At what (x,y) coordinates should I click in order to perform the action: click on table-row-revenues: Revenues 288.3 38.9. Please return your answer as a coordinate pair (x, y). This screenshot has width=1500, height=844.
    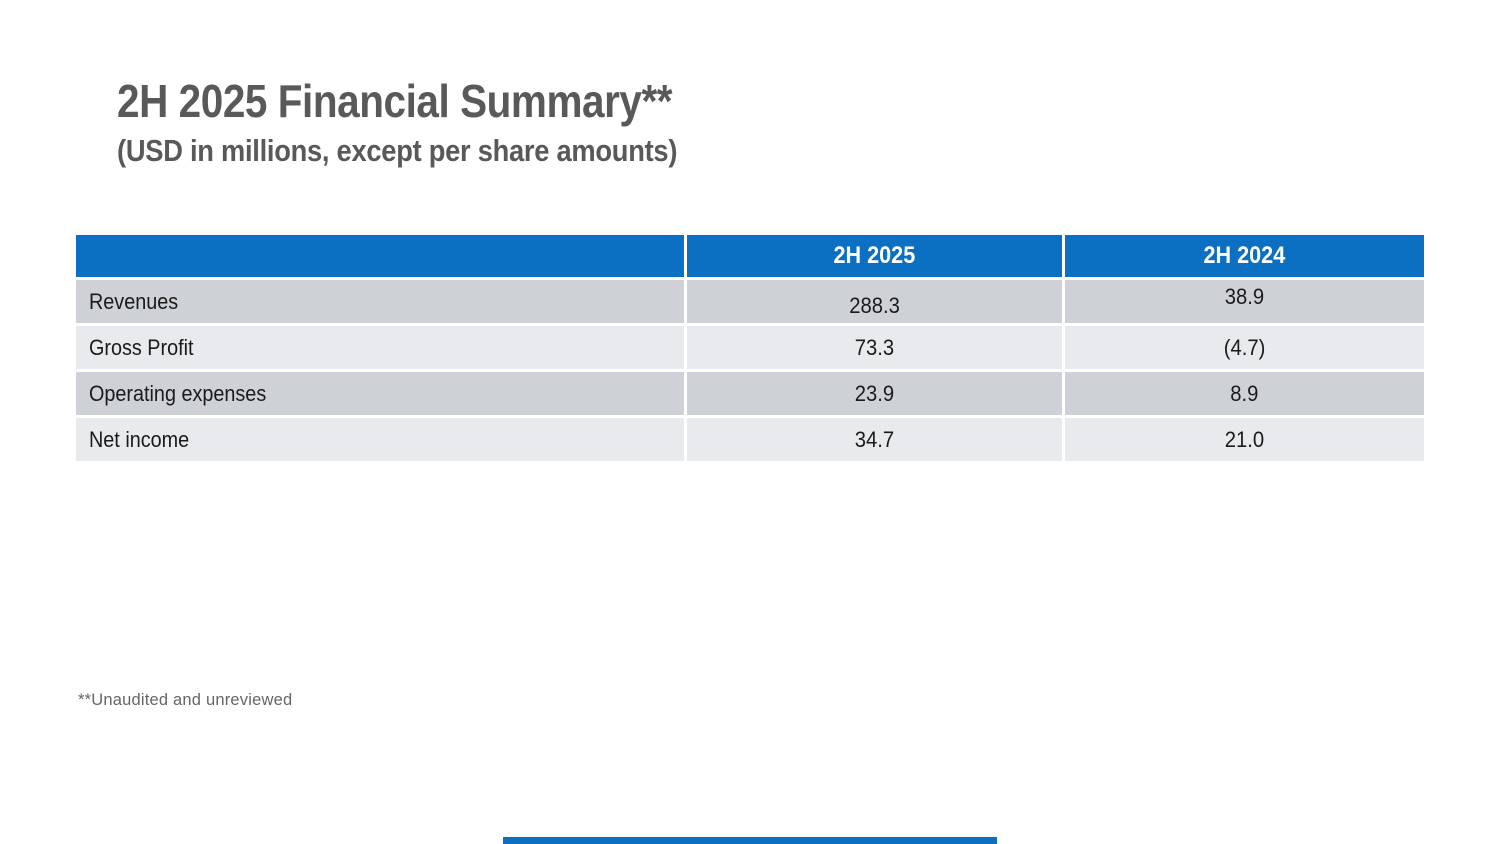
    Looking at the image, I should click on (750, 301).